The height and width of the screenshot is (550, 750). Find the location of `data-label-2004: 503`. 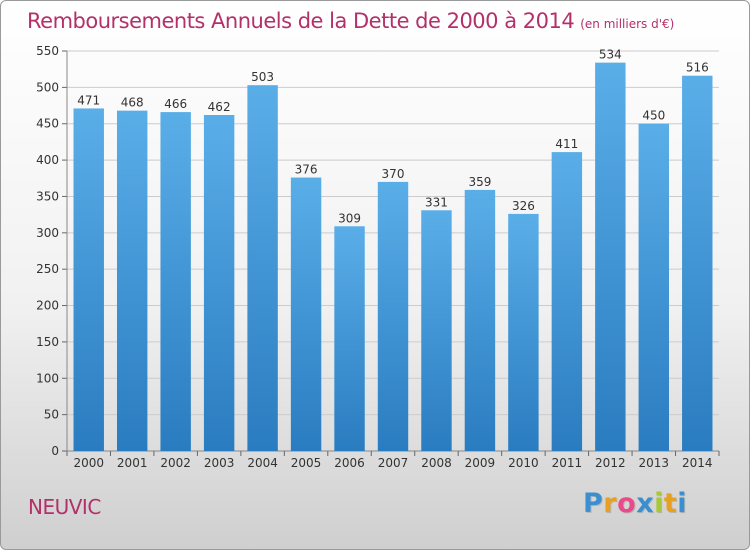

data-label-2004: 503 is located at coordinates (262, 77).